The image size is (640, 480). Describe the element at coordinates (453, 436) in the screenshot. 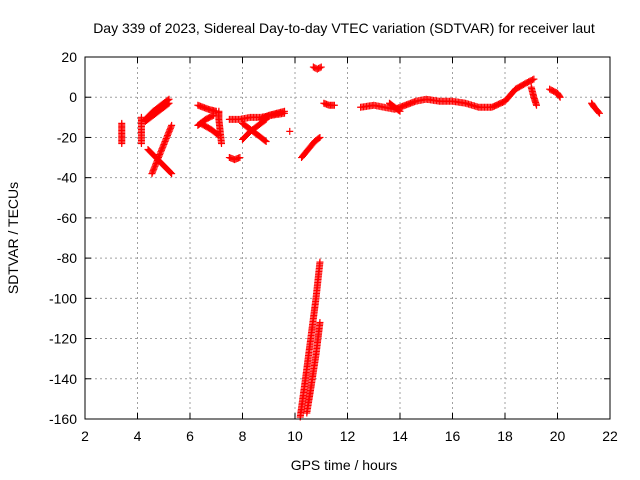

I see `x-tick-label: 16` at that location.